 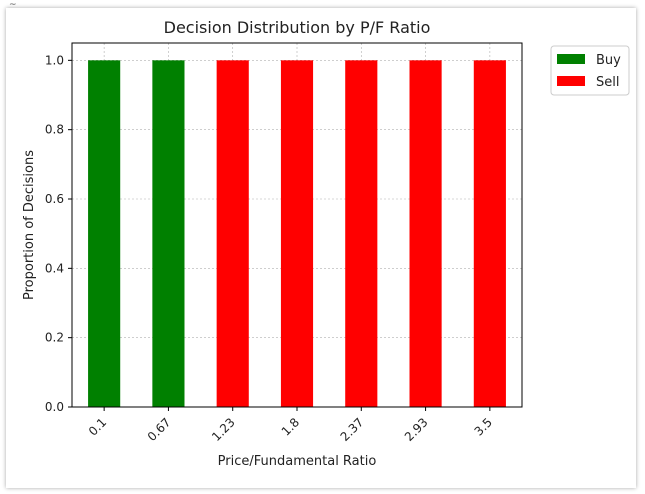 What do you see at coordinates (54, 268) in the screenshot?
I see `y-tick-label: 0.4` at bounding box center [54, 268].